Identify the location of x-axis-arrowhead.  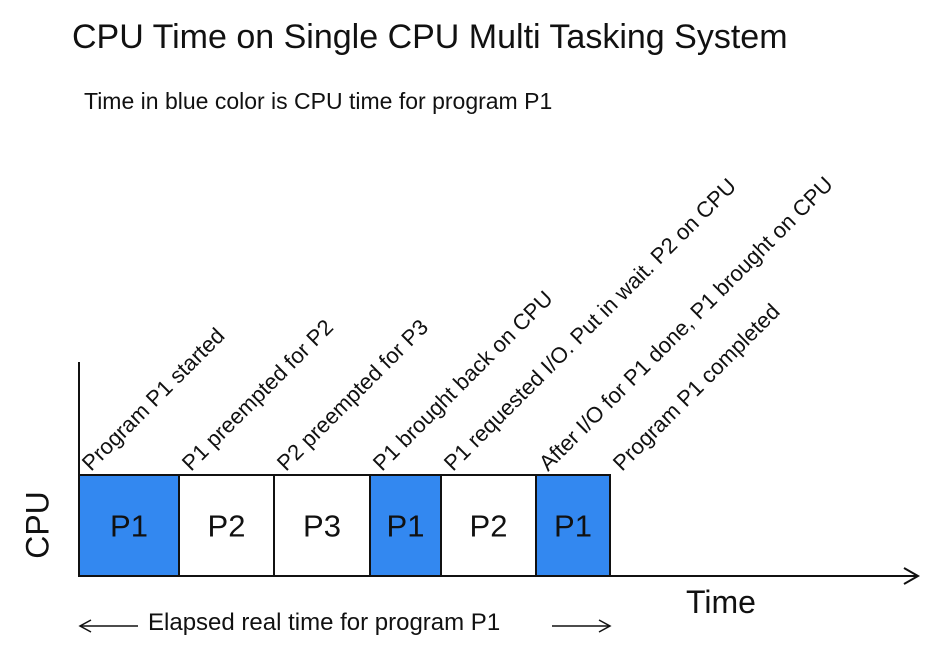
(912, 576).